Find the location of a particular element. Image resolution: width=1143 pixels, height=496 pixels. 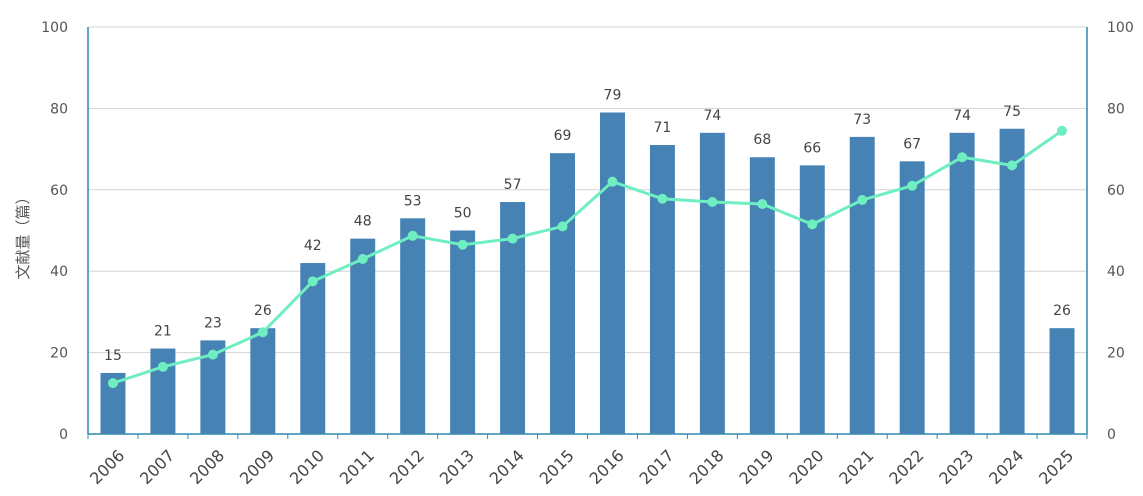

bar-data-label: 66 is located at coordinates (812, 148).